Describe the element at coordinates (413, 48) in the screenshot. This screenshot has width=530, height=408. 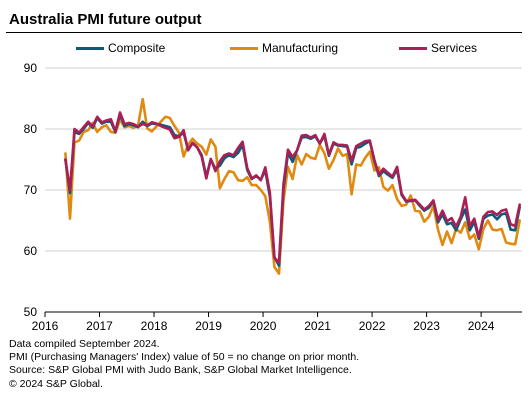
I see `legend-swatch-services` at that location.